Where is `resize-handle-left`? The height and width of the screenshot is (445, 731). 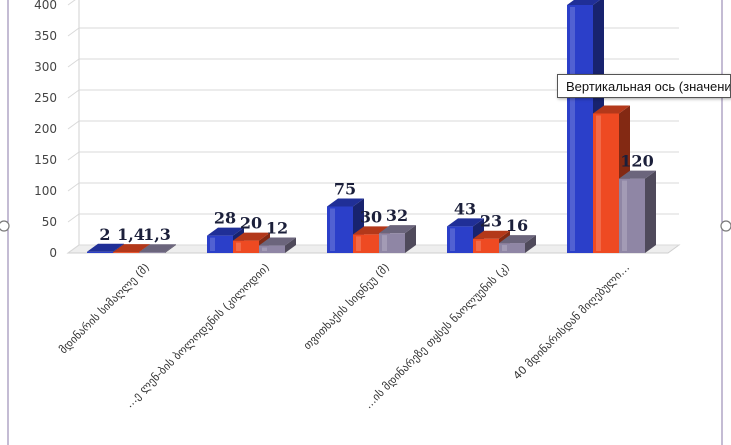 resize-handle-left is located at coordinates (5, 226).